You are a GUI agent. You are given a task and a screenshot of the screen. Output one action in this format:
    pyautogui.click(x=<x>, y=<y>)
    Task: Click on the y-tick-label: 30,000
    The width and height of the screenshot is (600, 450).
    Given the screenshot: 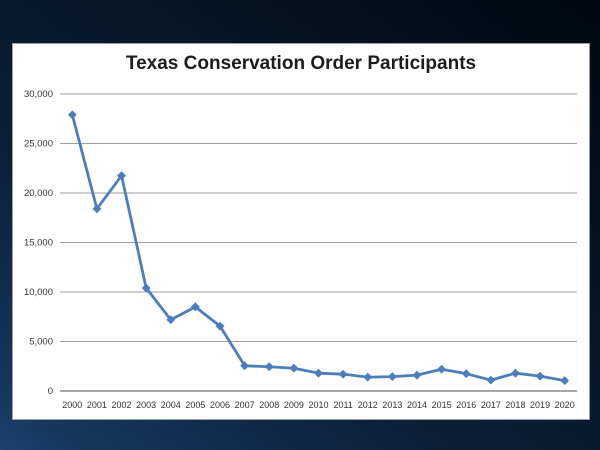 What is the action you would take?
    pyautogui.click(x=38, y=94)
    